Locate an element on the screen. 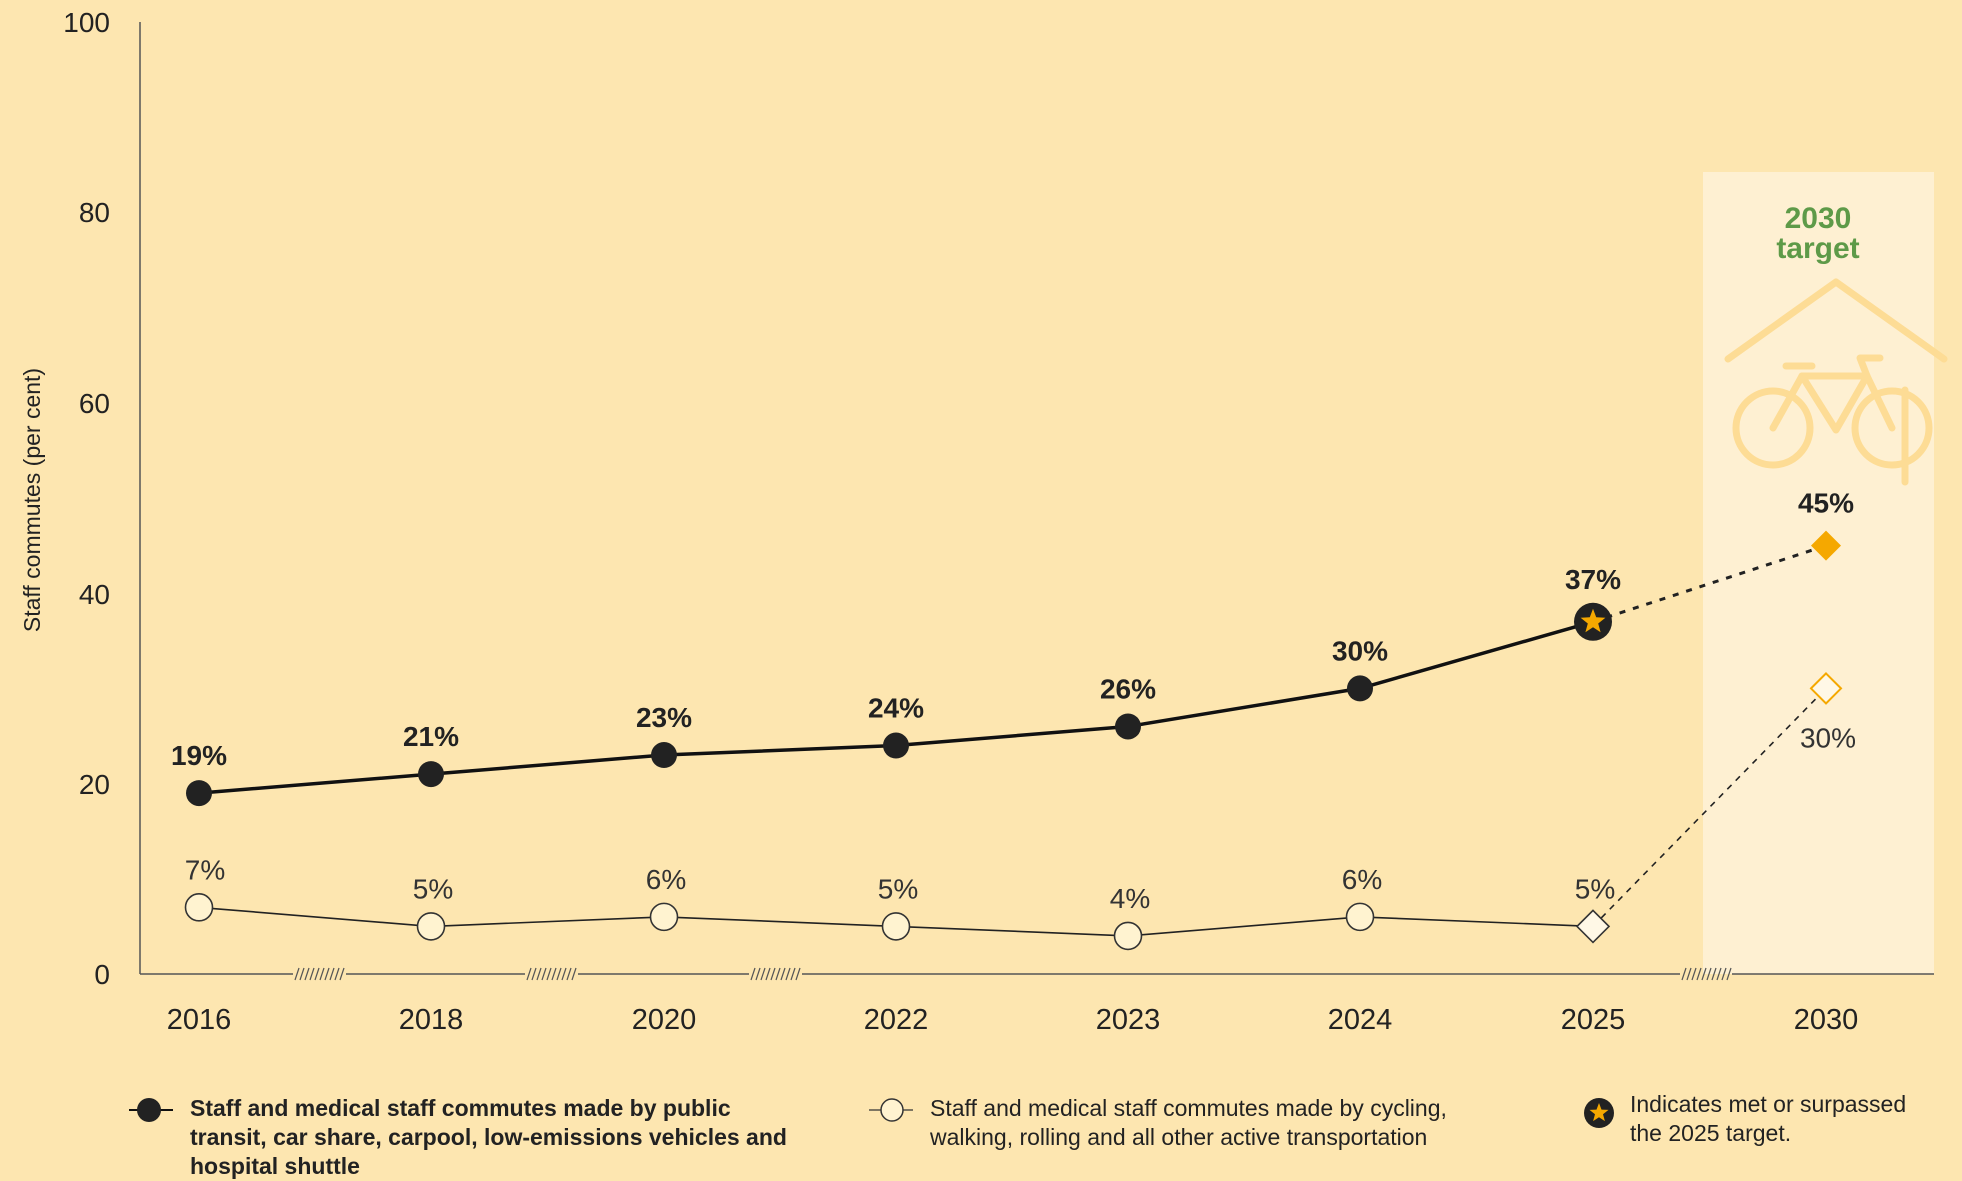  data-label-transit: 30% is located at coordinates (1360, 650).